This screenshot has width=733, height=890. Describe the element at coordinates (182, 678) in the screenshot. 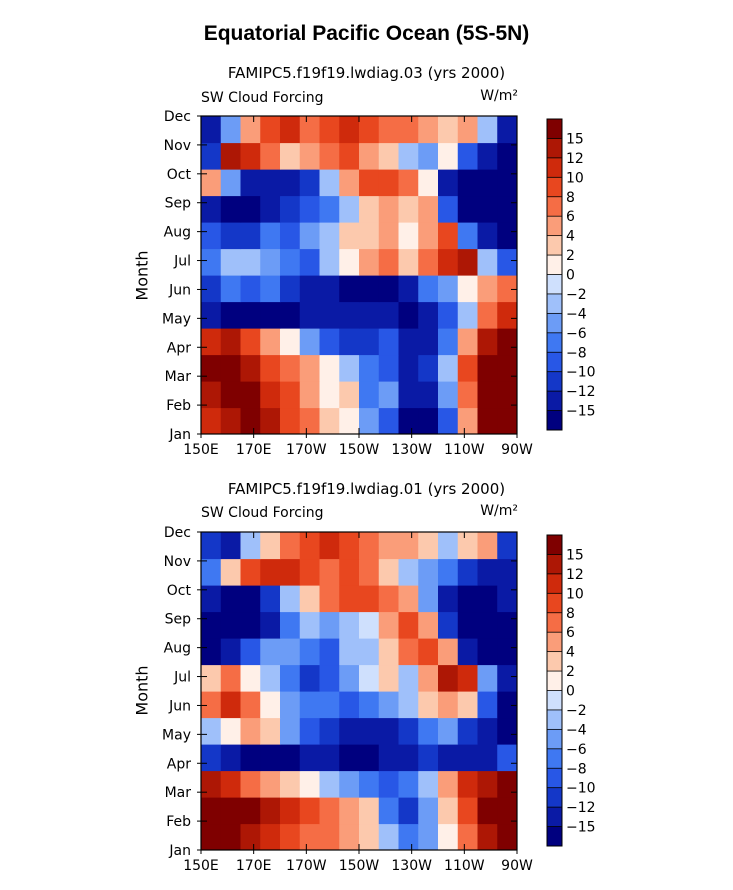

I see `y-tick-label: Jul` at that location.